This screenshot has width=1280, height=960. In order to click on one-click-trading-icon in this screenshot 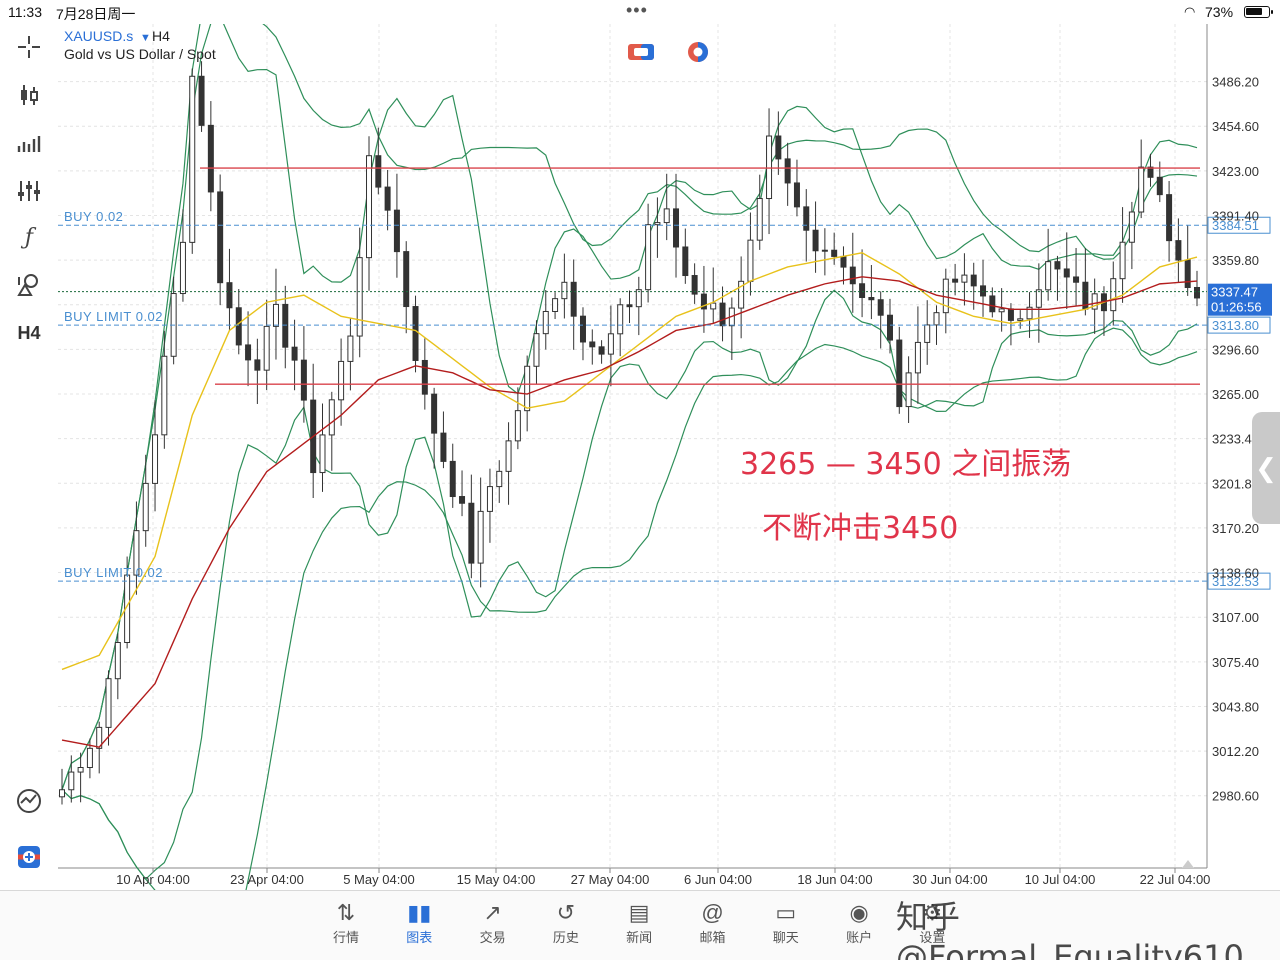, I will do `click(641, 52)`.